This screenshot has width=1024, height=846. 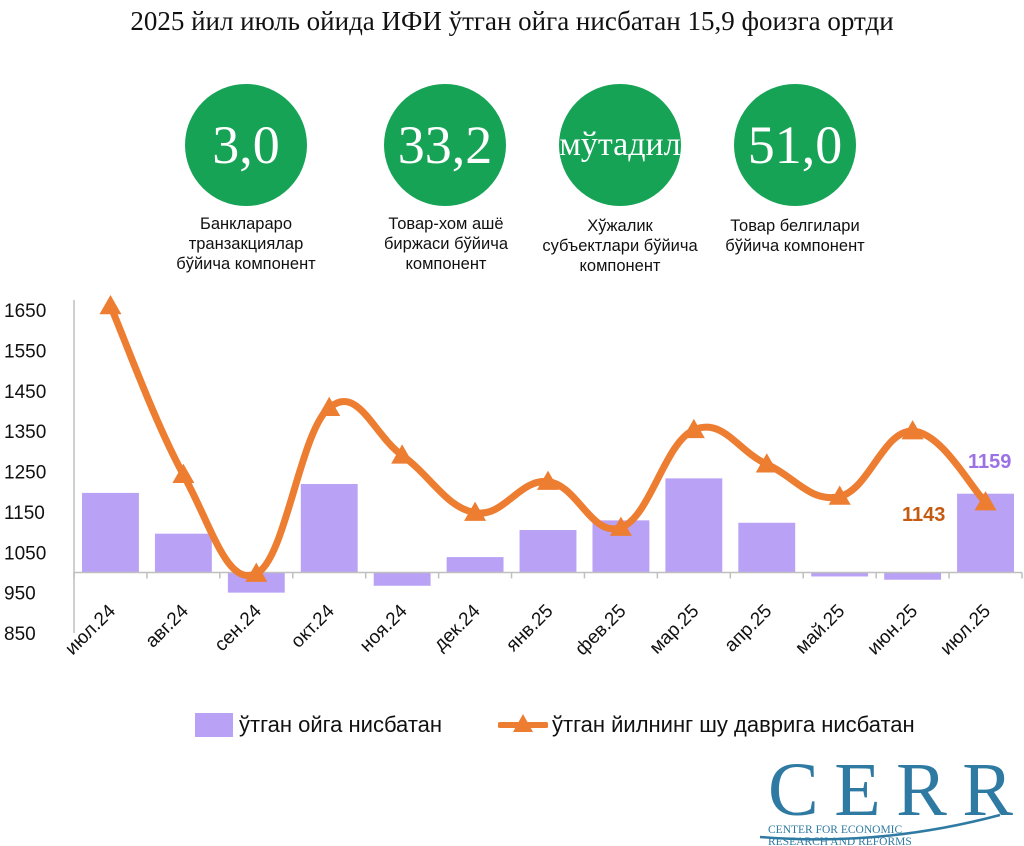 What do you see at coordinates (246, 145) in the screenshot?
I see `component-circle-interbank: 3,0` at bounding box center [246, 145].